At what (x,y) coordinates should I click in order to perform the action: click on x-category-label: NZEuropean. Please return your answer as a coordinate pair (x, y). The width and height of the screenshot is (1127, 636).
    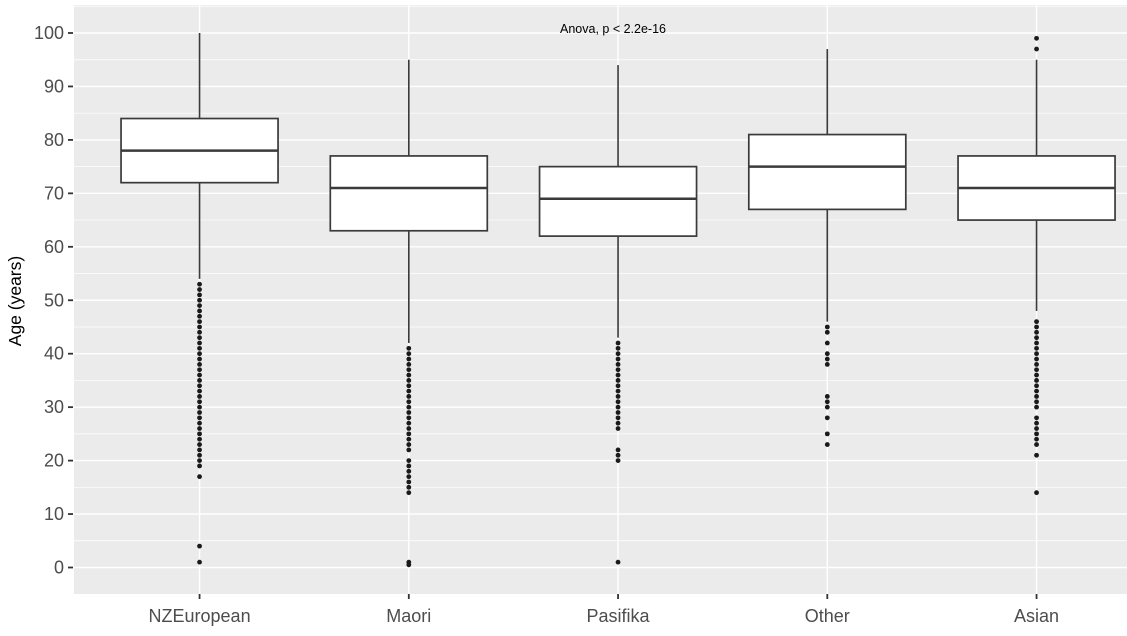
    Looking at the image, I should click on (200, 616).